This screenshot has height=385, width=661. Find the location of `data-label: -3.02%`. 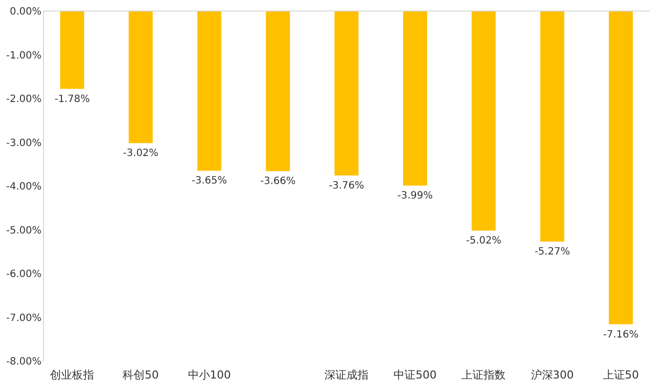

data-label: -3.02% is located at coordinates (140, 154).